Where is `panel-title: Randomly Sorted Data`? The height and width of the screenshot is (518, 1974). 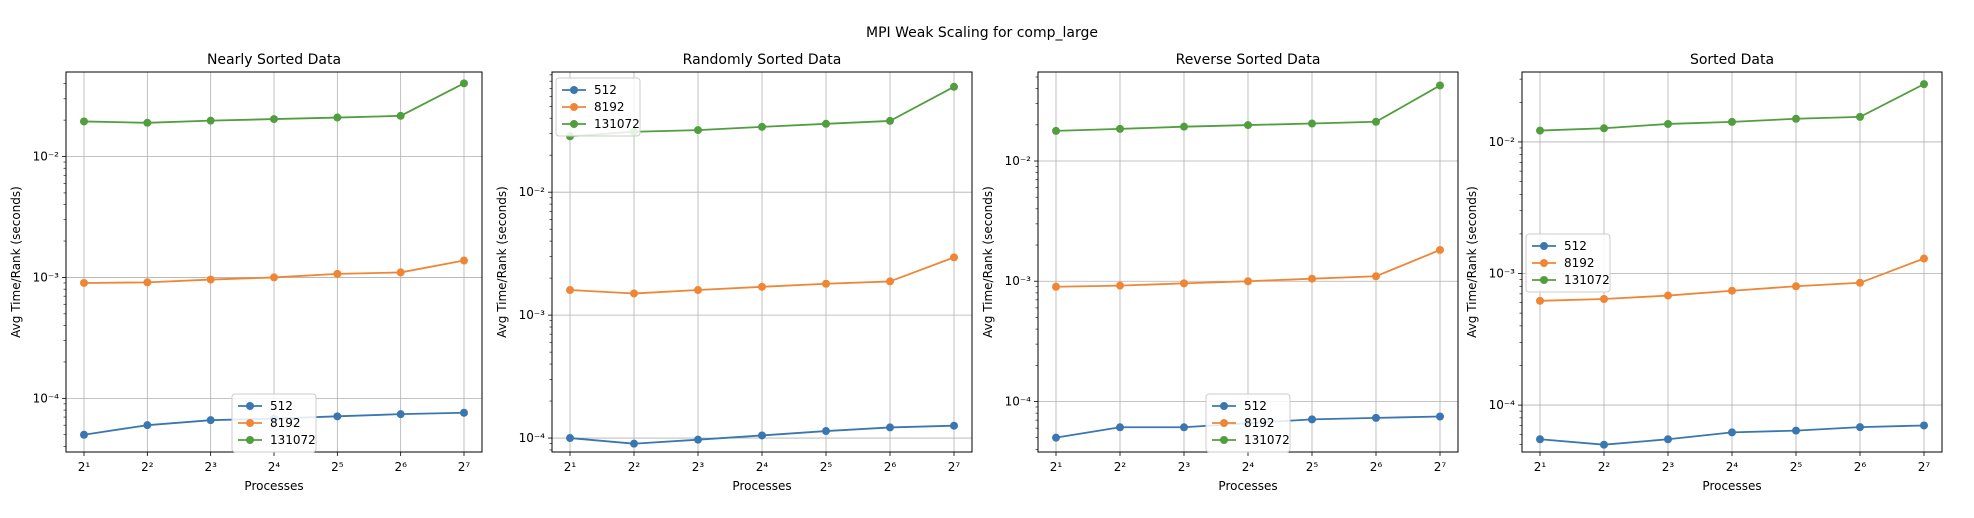
panel-title: Randomly Sorted Data is located at coordinates (762, 60).